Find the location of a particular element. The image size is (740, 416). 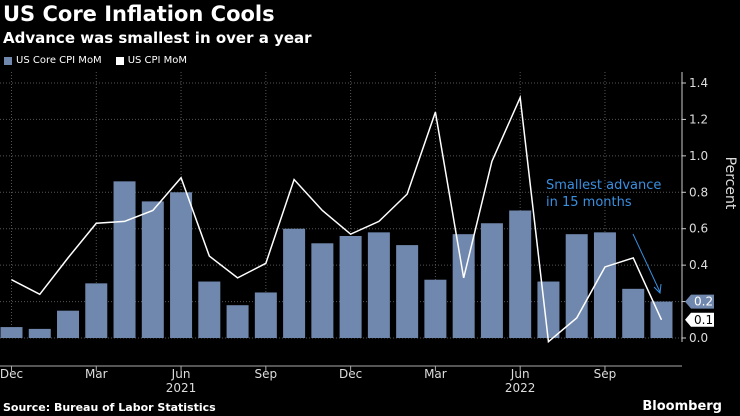

y-tick-label: 1.0 is located at coordinates (698, 156).